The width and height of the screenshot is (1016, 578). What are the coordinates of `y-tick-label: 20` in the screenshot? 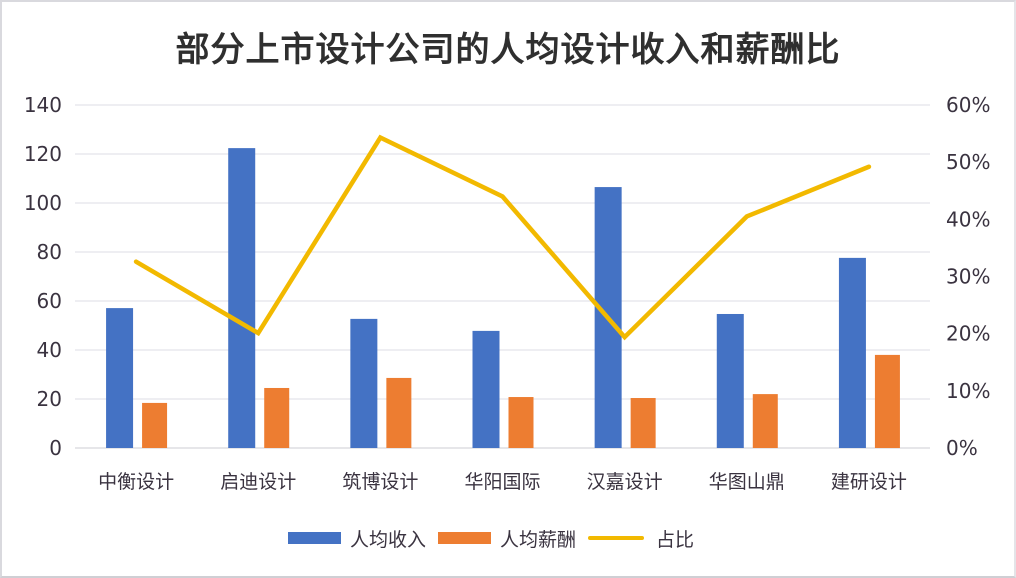 It's located at (49, 399).